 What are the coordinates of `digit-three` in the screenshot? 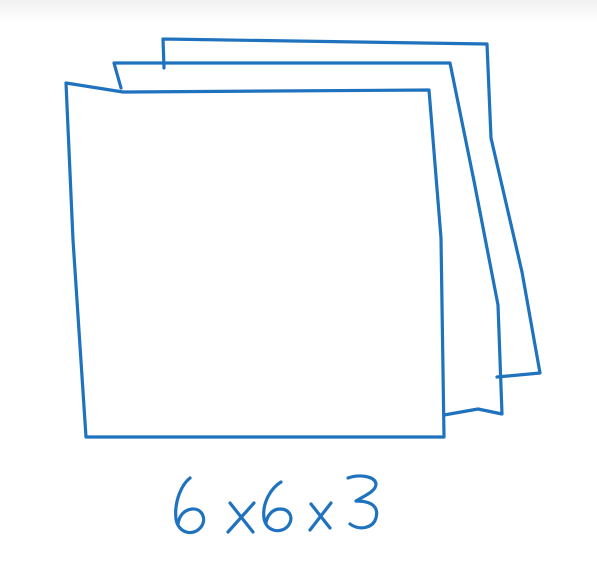 It's located at (362, 502).